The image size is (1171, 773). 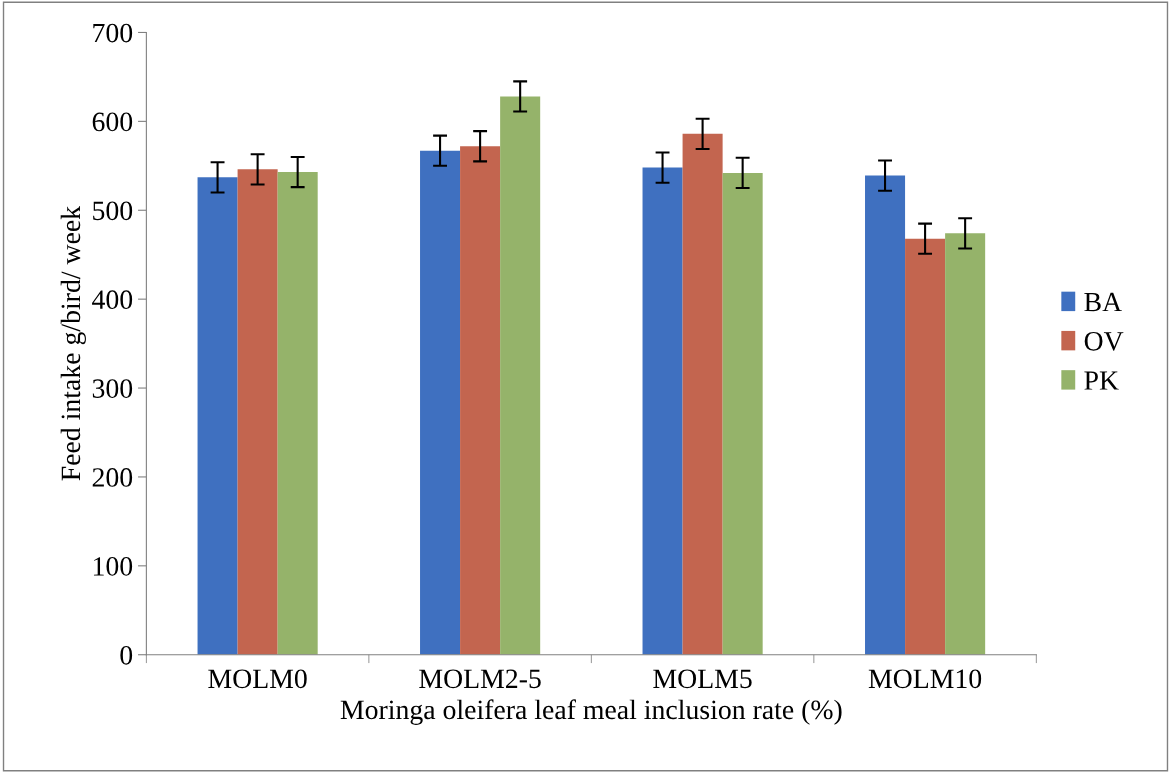 I want to click on y-tick-label: 500, so click(x=113, y=211).